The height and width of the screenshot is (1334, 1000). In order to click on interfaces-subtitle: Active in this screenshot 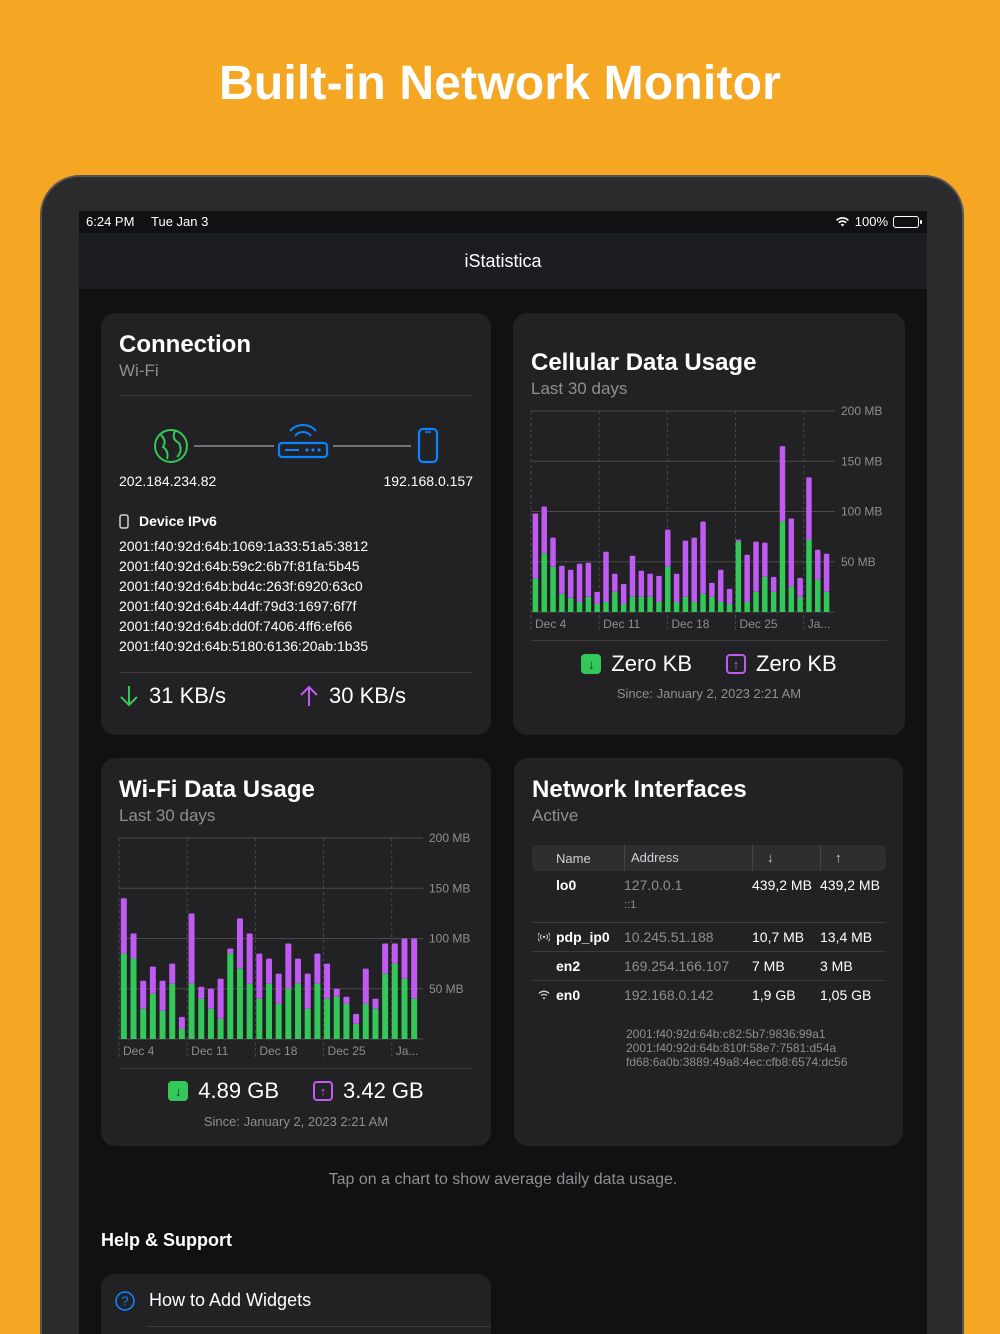, I will do `click(555, 815)`.